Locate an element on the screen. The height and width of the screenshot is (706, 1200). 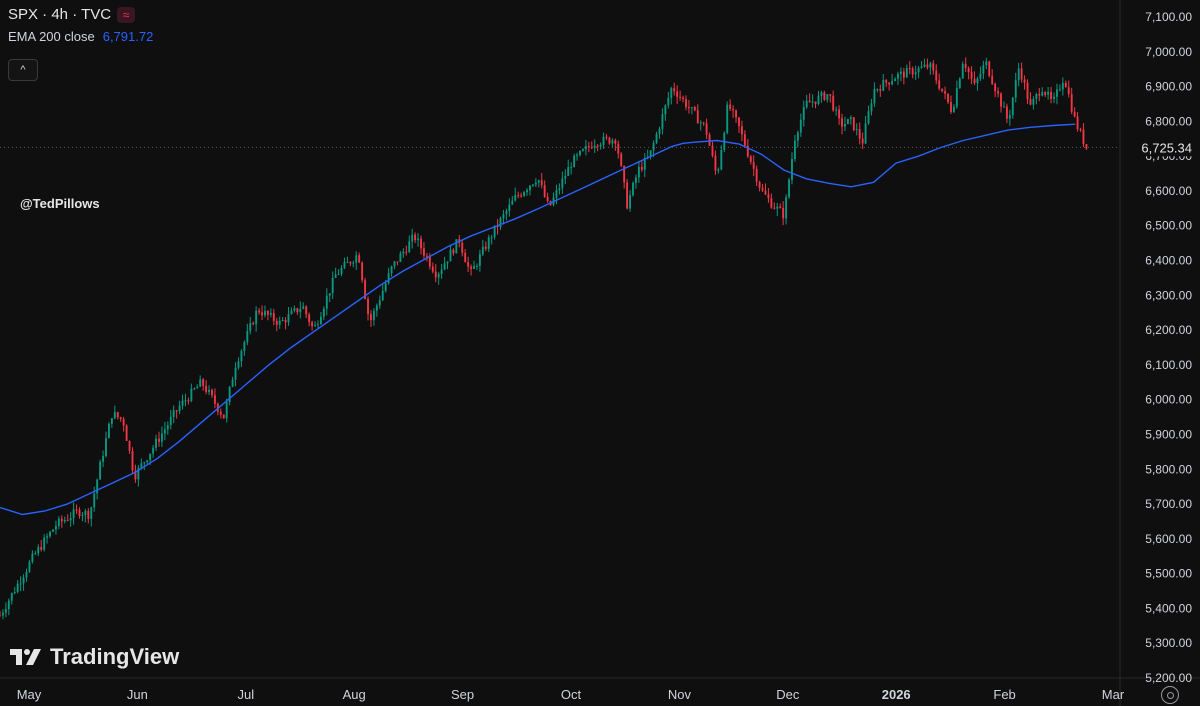
x-tick-label: Jul is located at coordinates (245, 694).